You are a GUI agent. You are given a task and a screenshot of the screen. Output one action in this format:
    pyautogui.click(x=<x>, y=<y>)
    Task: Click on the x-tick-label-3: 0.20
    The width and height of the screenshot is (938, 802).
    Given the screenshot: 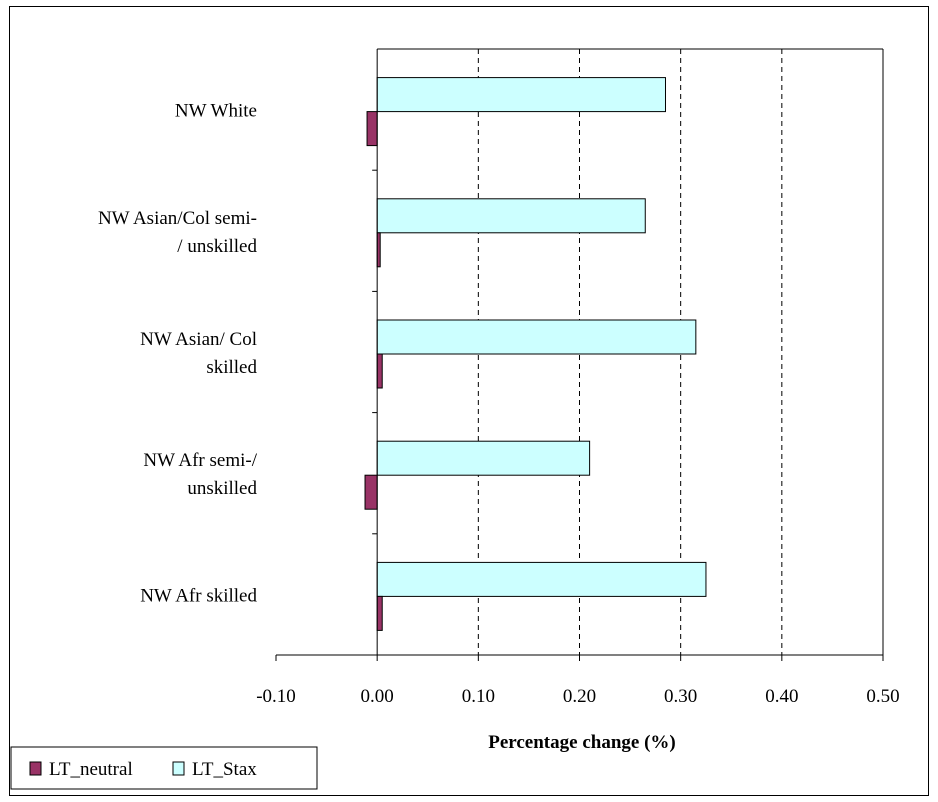 What is the action you would take?
    pyautogui.click(x=579, y=696)
    